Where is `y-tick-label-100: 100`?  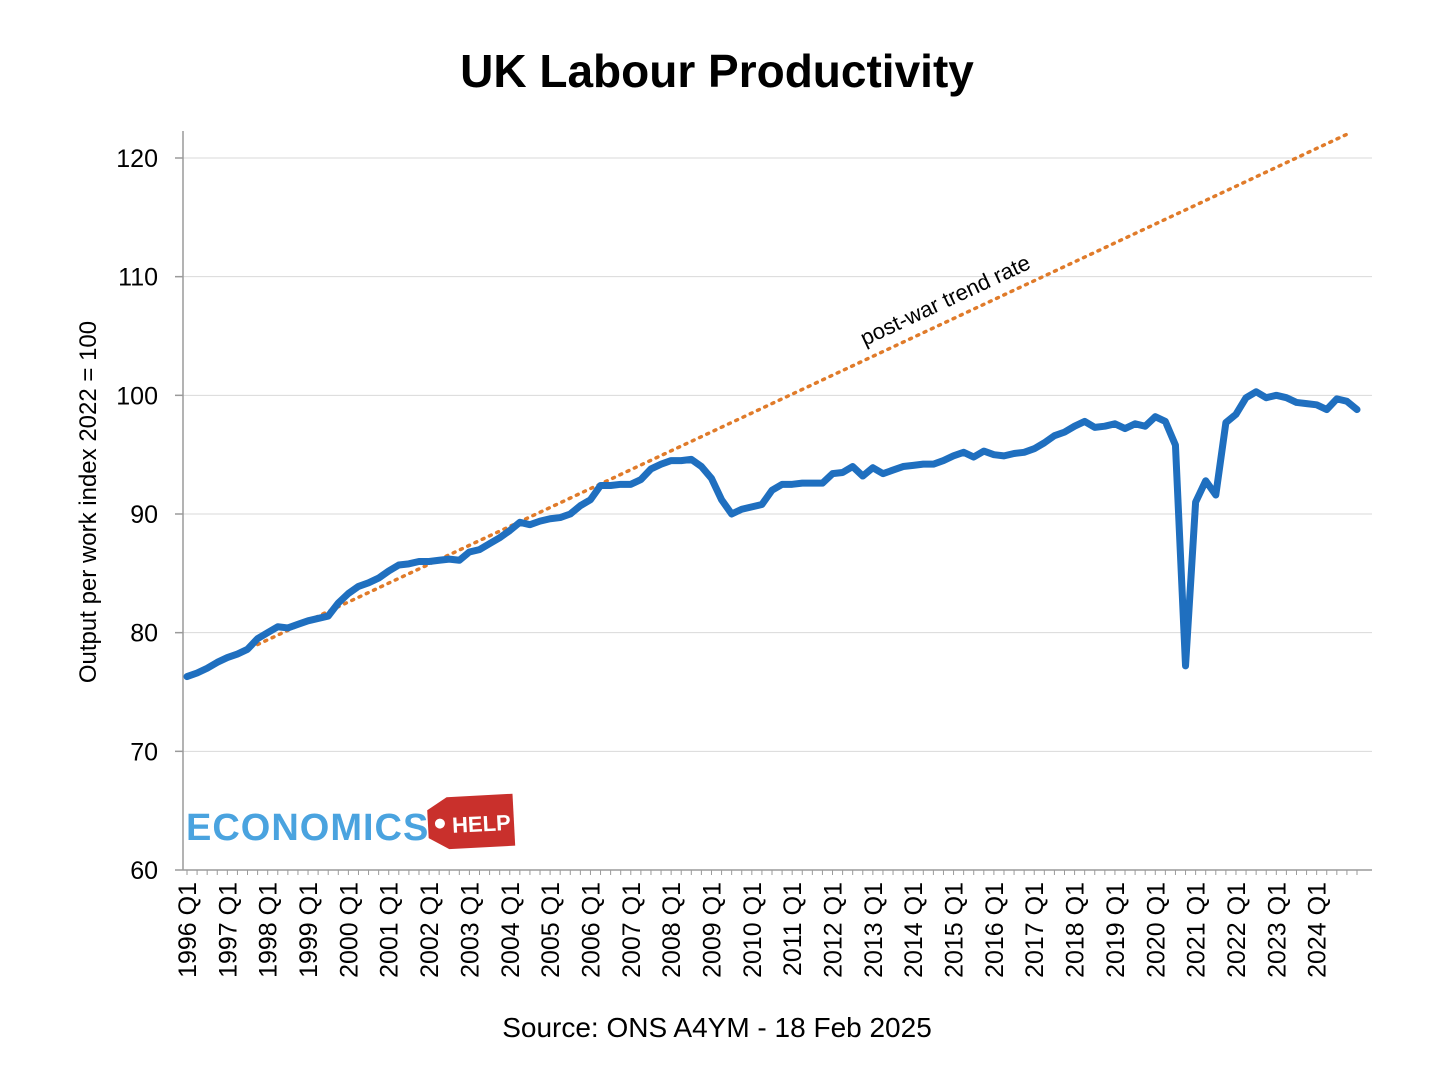 y-tick-label-100: 100 is located at coordinates (137, 396).